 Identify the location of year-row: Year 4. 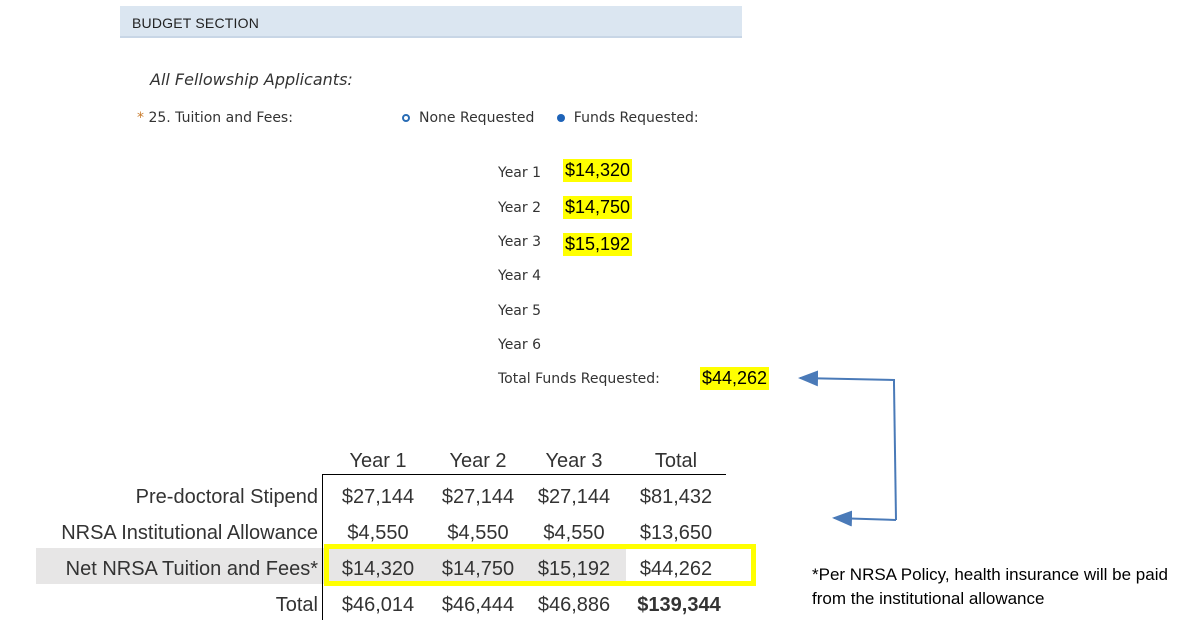
(519, 276).